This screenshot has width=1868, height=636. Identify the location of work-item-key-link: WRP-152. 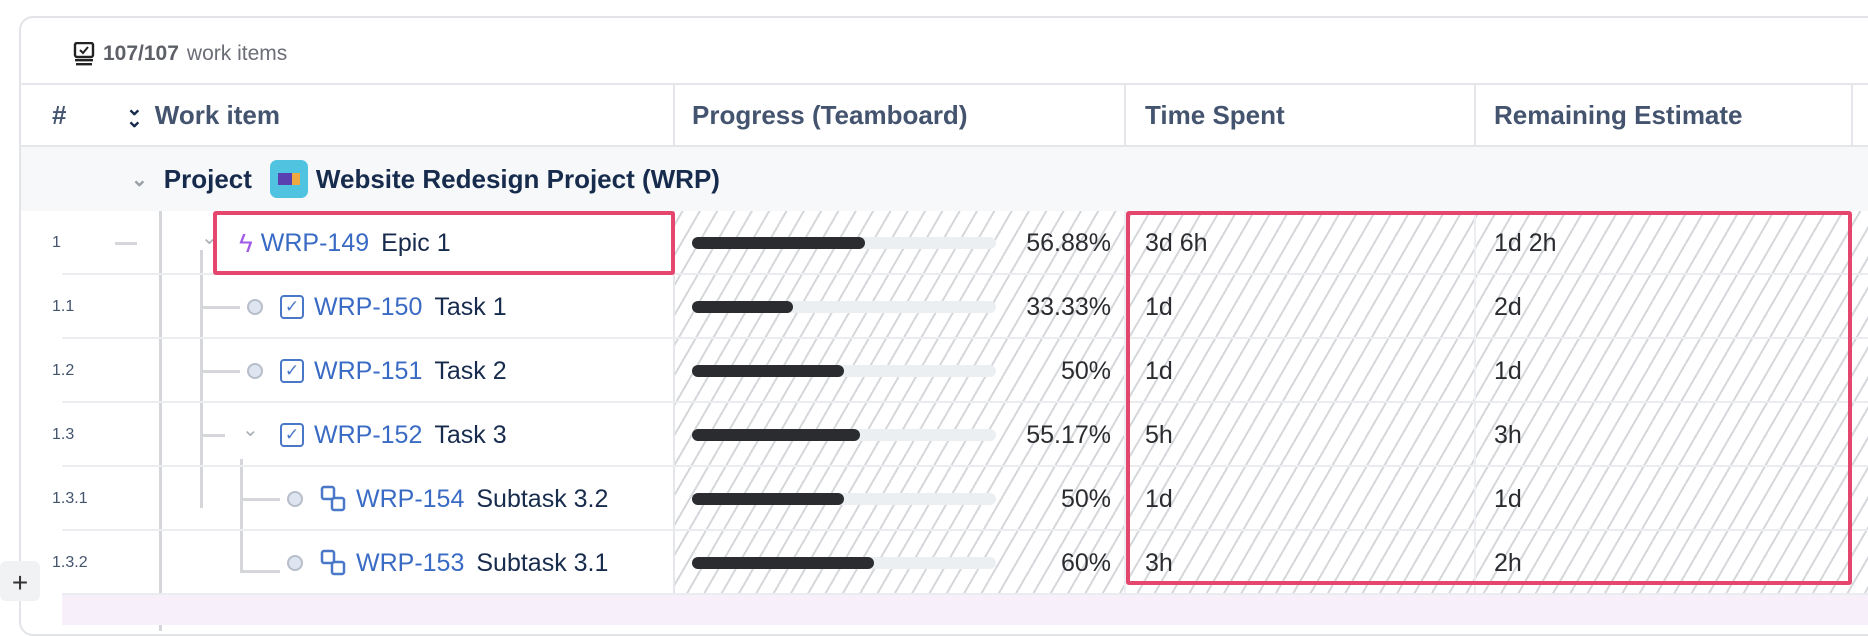
(368, 434).